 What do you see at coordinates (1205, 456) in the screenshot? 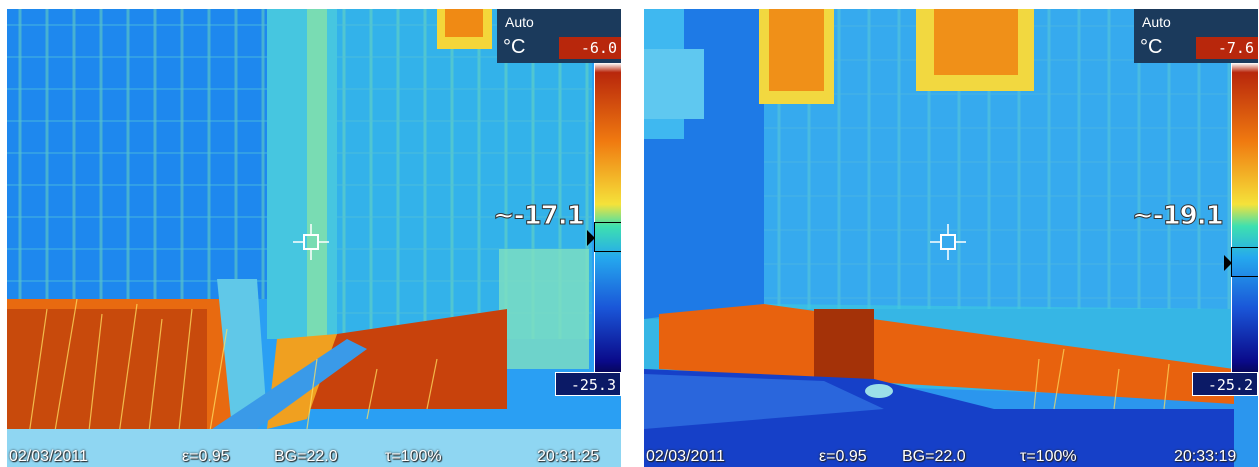
I see `capture-time: 20:33:19` at bounding box center [1205, 456].